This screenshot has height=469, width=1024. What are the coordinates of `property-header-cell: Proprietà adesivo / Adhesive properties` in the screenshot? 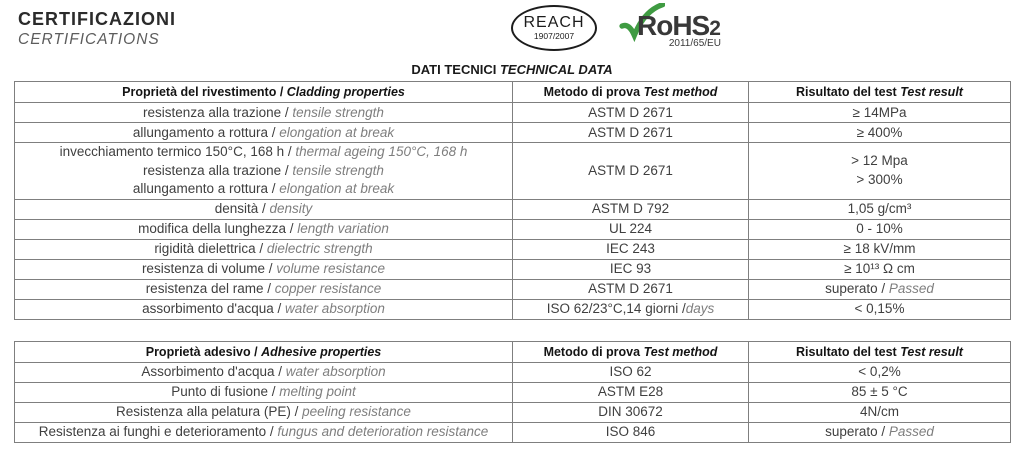 It's located at (263, 351).